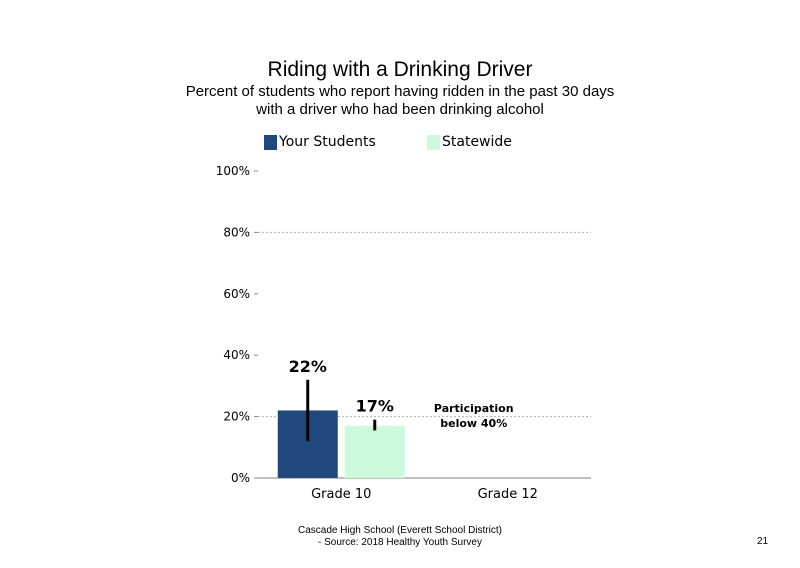  I want to click on x-category-label-0: Grade 10, so click(341, 494).